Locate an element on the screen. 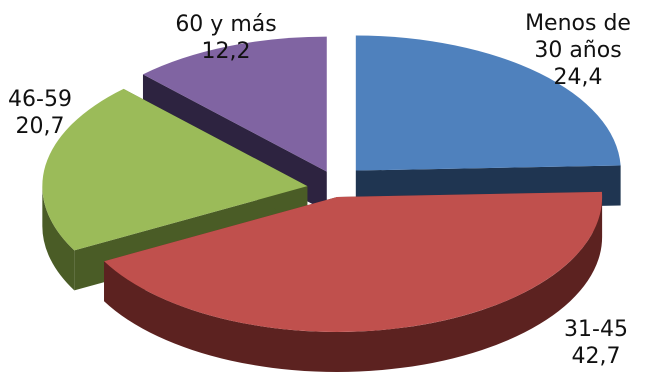 This screenshot has height=383, width=648. data-label-value: 12,2 is located at coordinates (226, 51).